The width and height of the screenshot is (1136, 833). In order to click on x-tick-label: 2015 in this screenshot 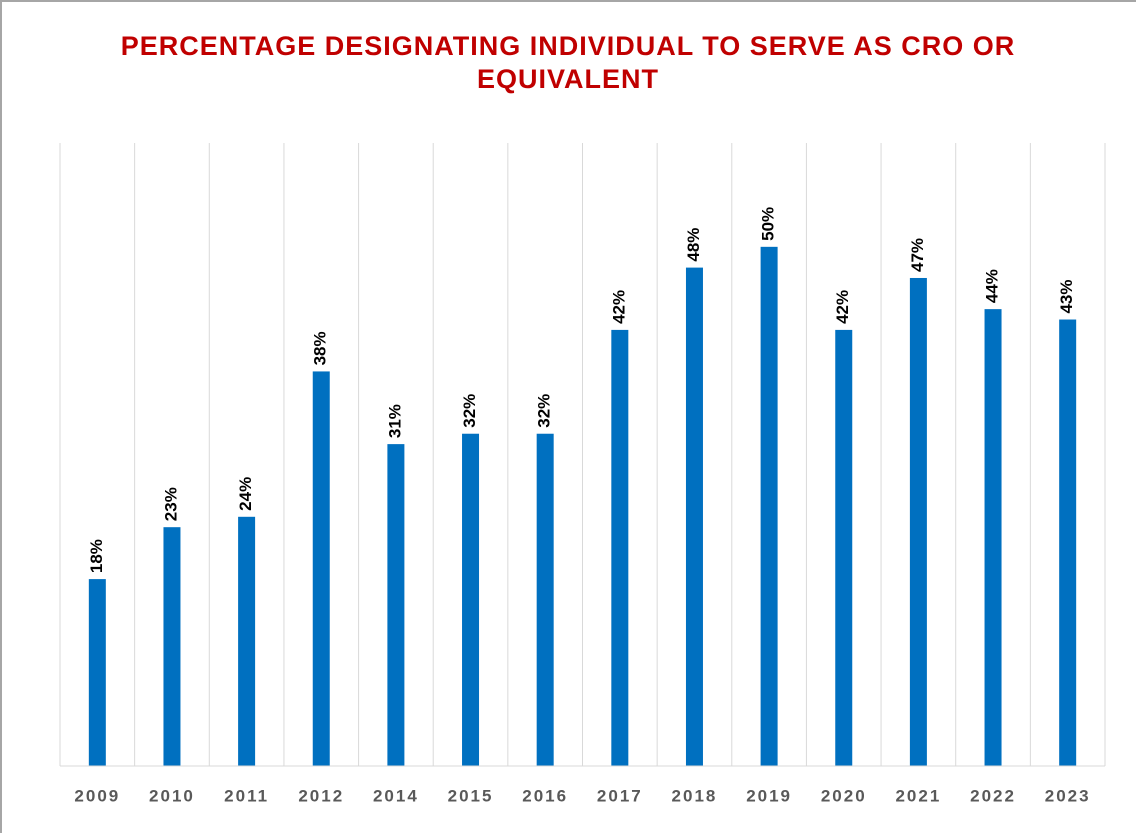, I will do `click(471, 795)`.